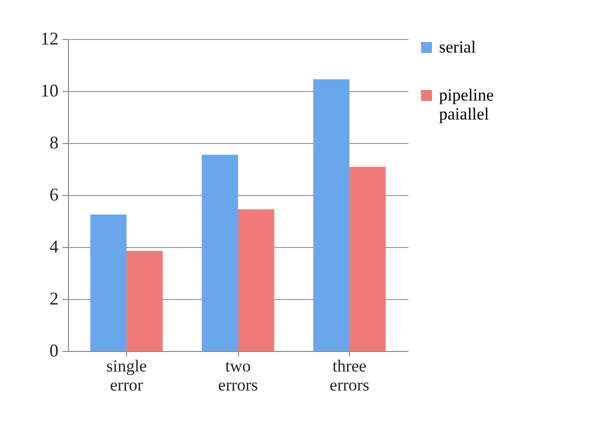 This screenshot has width=604, height=444. I want to click on y-tick-label: 0, so click(54, 350).